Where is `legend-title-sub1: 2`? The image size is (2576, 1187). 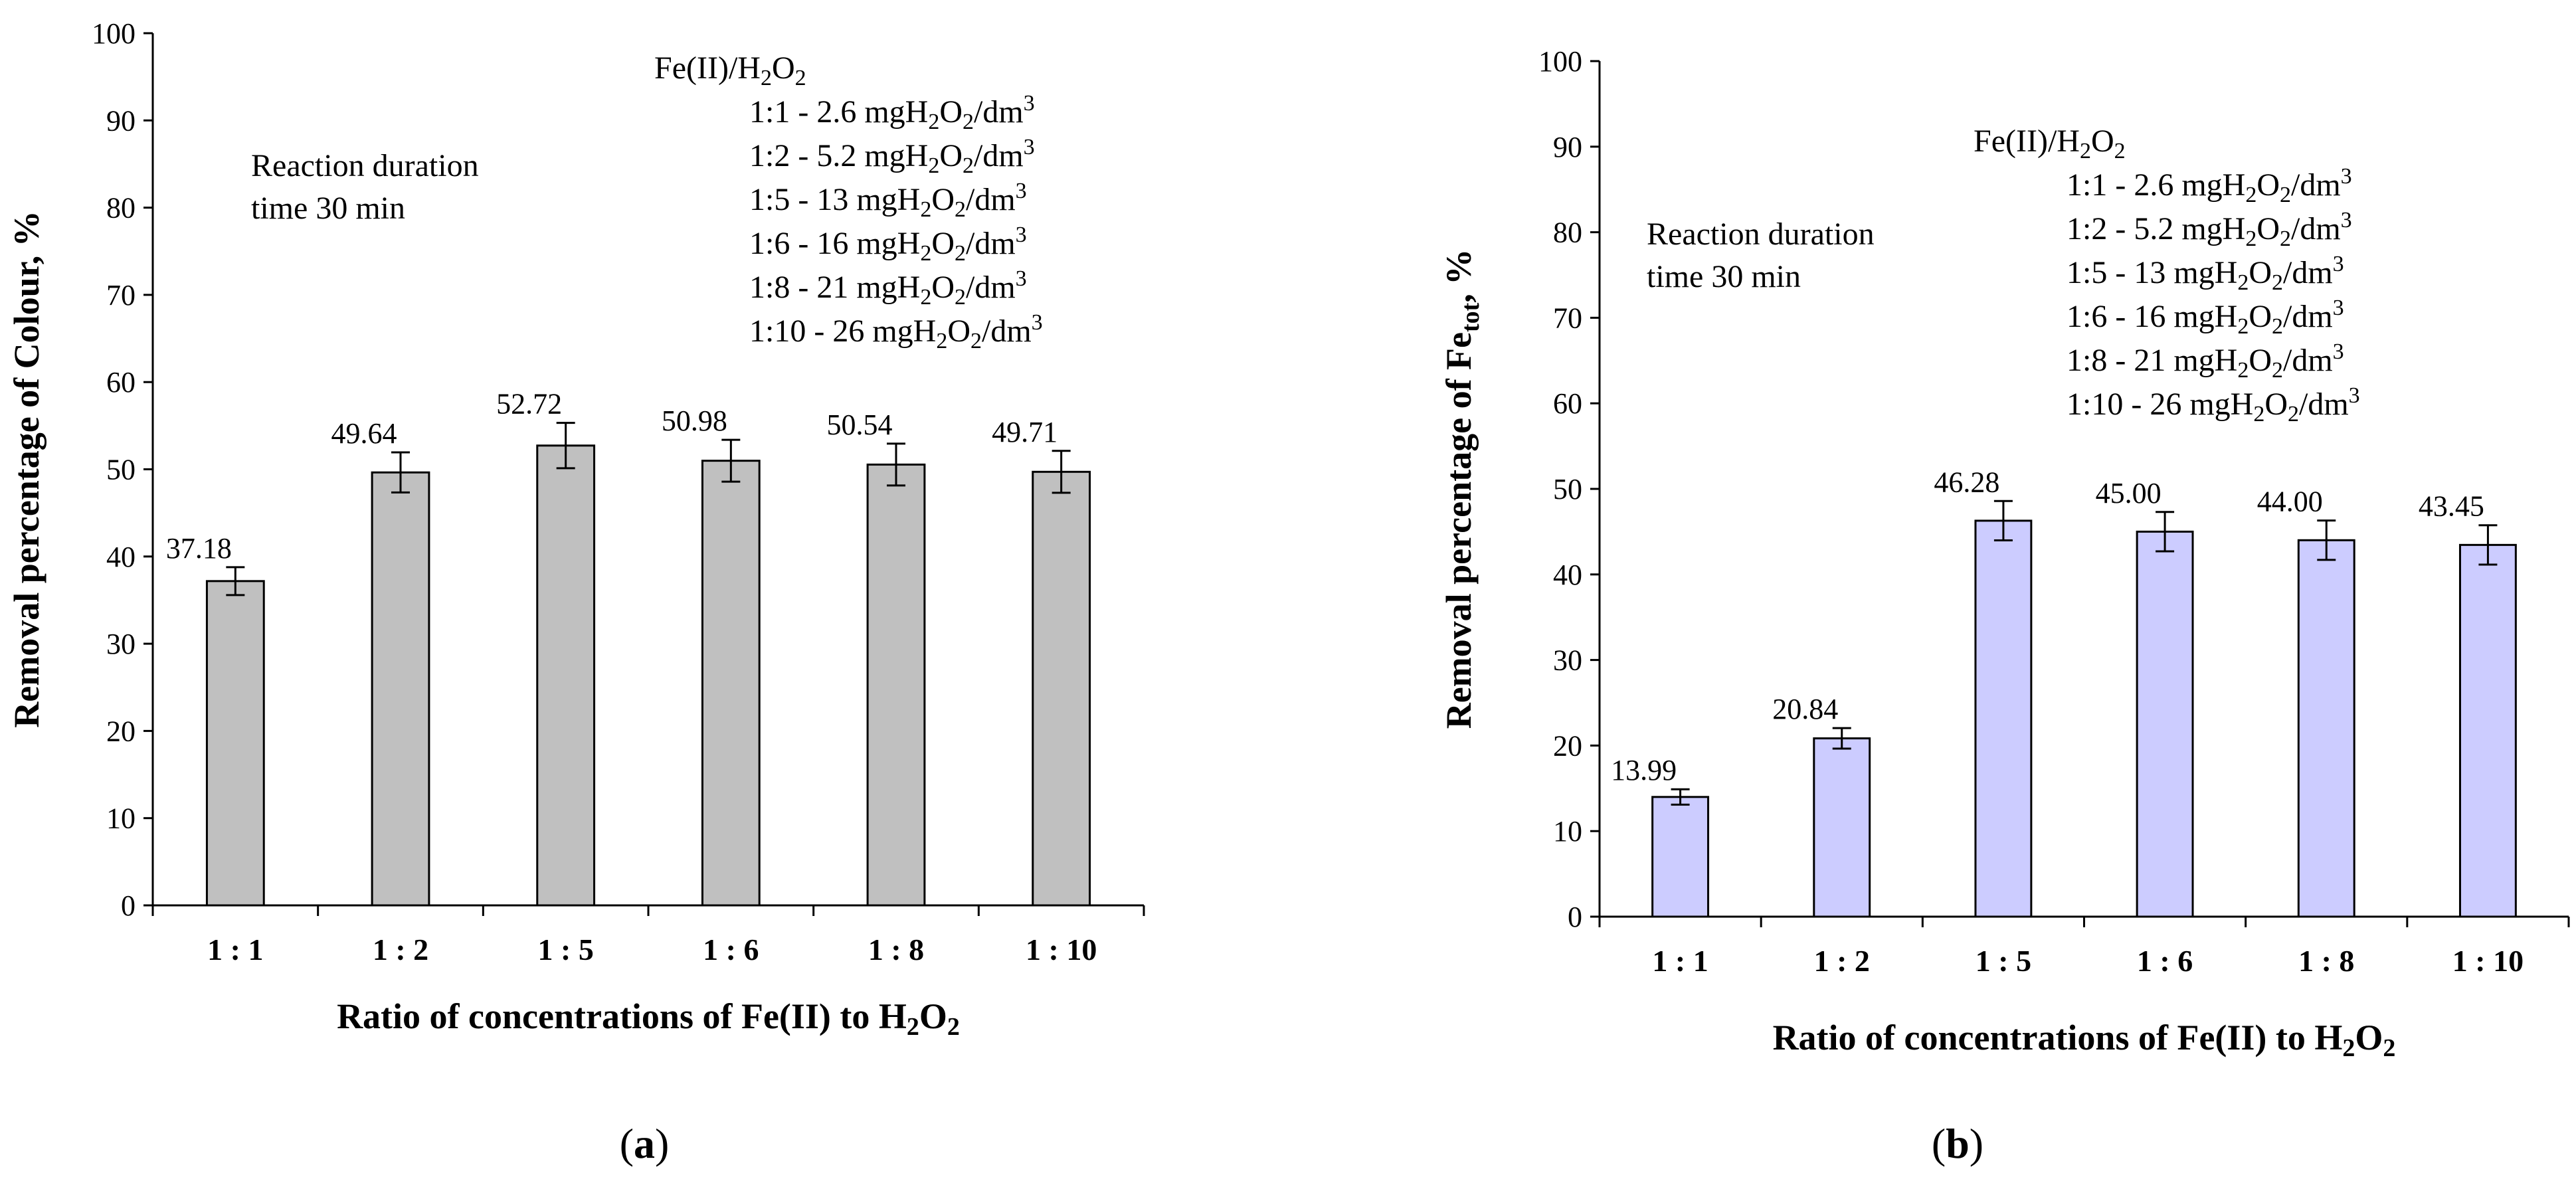 legend-title-sub1: 2 is located at coordinates (766, 78).